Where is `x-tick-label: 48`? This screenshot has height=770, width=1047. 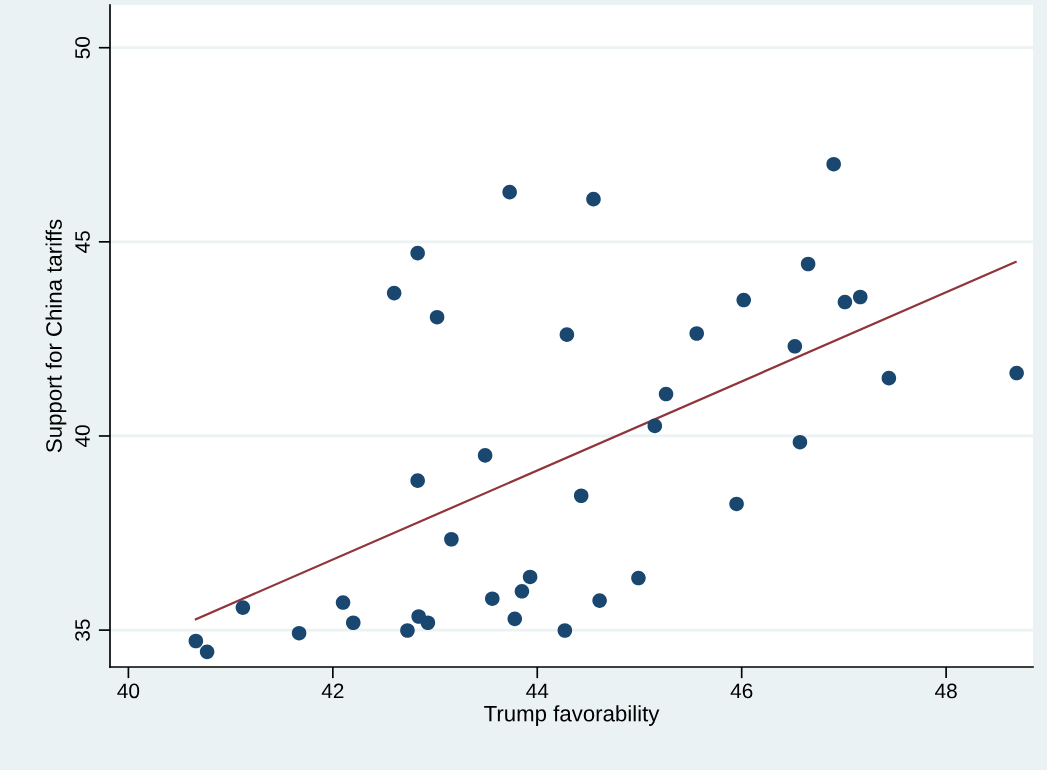
x-tick-label: 48 is located at coordinates (946, 691).